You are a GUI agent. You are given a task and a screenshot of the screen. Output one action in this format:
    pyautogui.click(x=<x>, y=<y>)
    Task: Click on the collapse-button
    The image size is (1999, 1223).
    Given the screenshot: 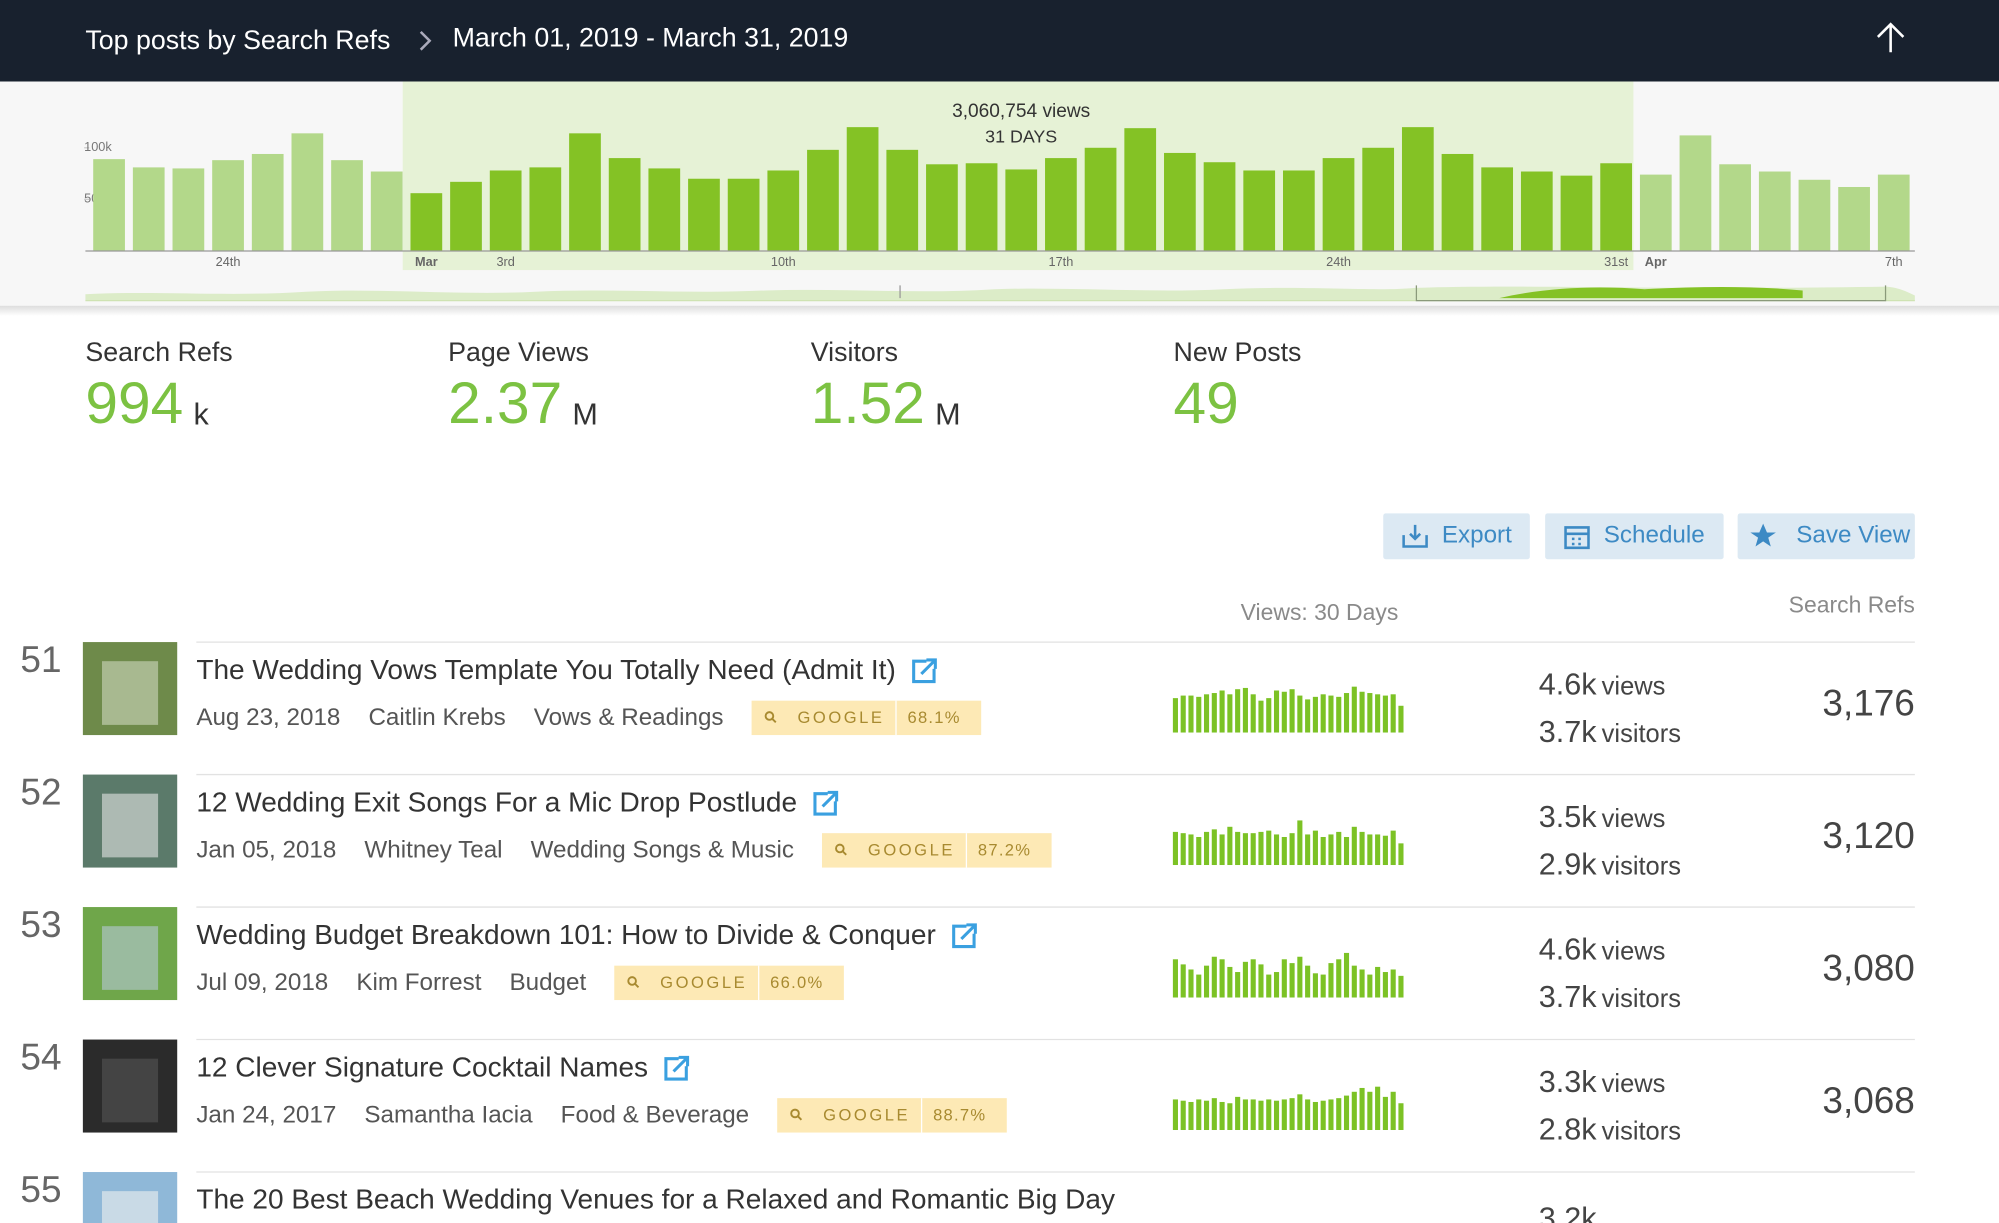 What is the action you would take?
    pyautogui.click(x=1890, y=37)
    